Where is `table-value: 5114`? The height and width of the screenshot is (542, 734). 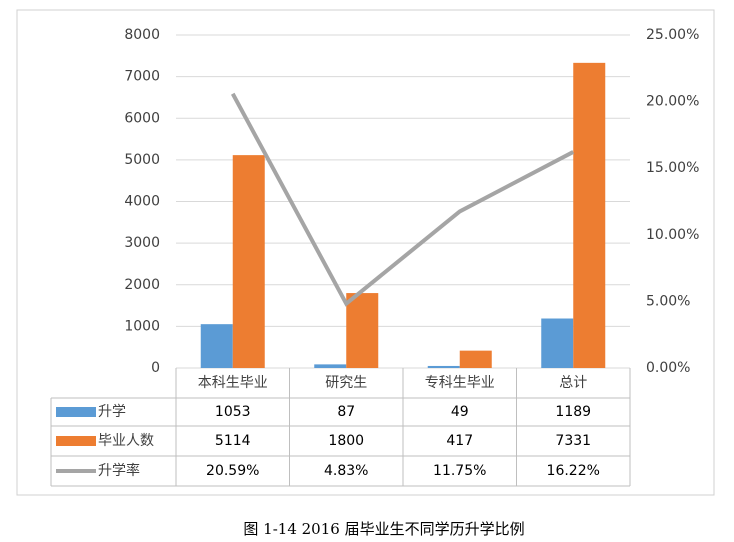
table-value: 5114 is located at coordinates (233, 441).